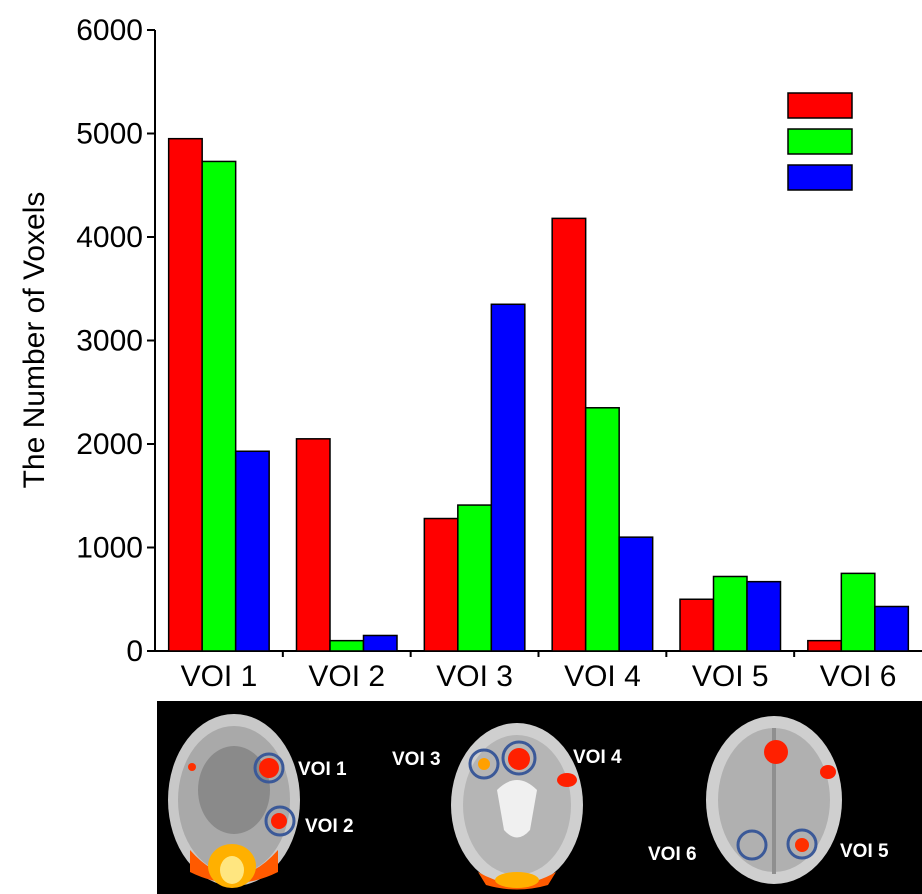 The image size is (922, 894). I want to click on y-tick-label: 6000, so click(109, 30).